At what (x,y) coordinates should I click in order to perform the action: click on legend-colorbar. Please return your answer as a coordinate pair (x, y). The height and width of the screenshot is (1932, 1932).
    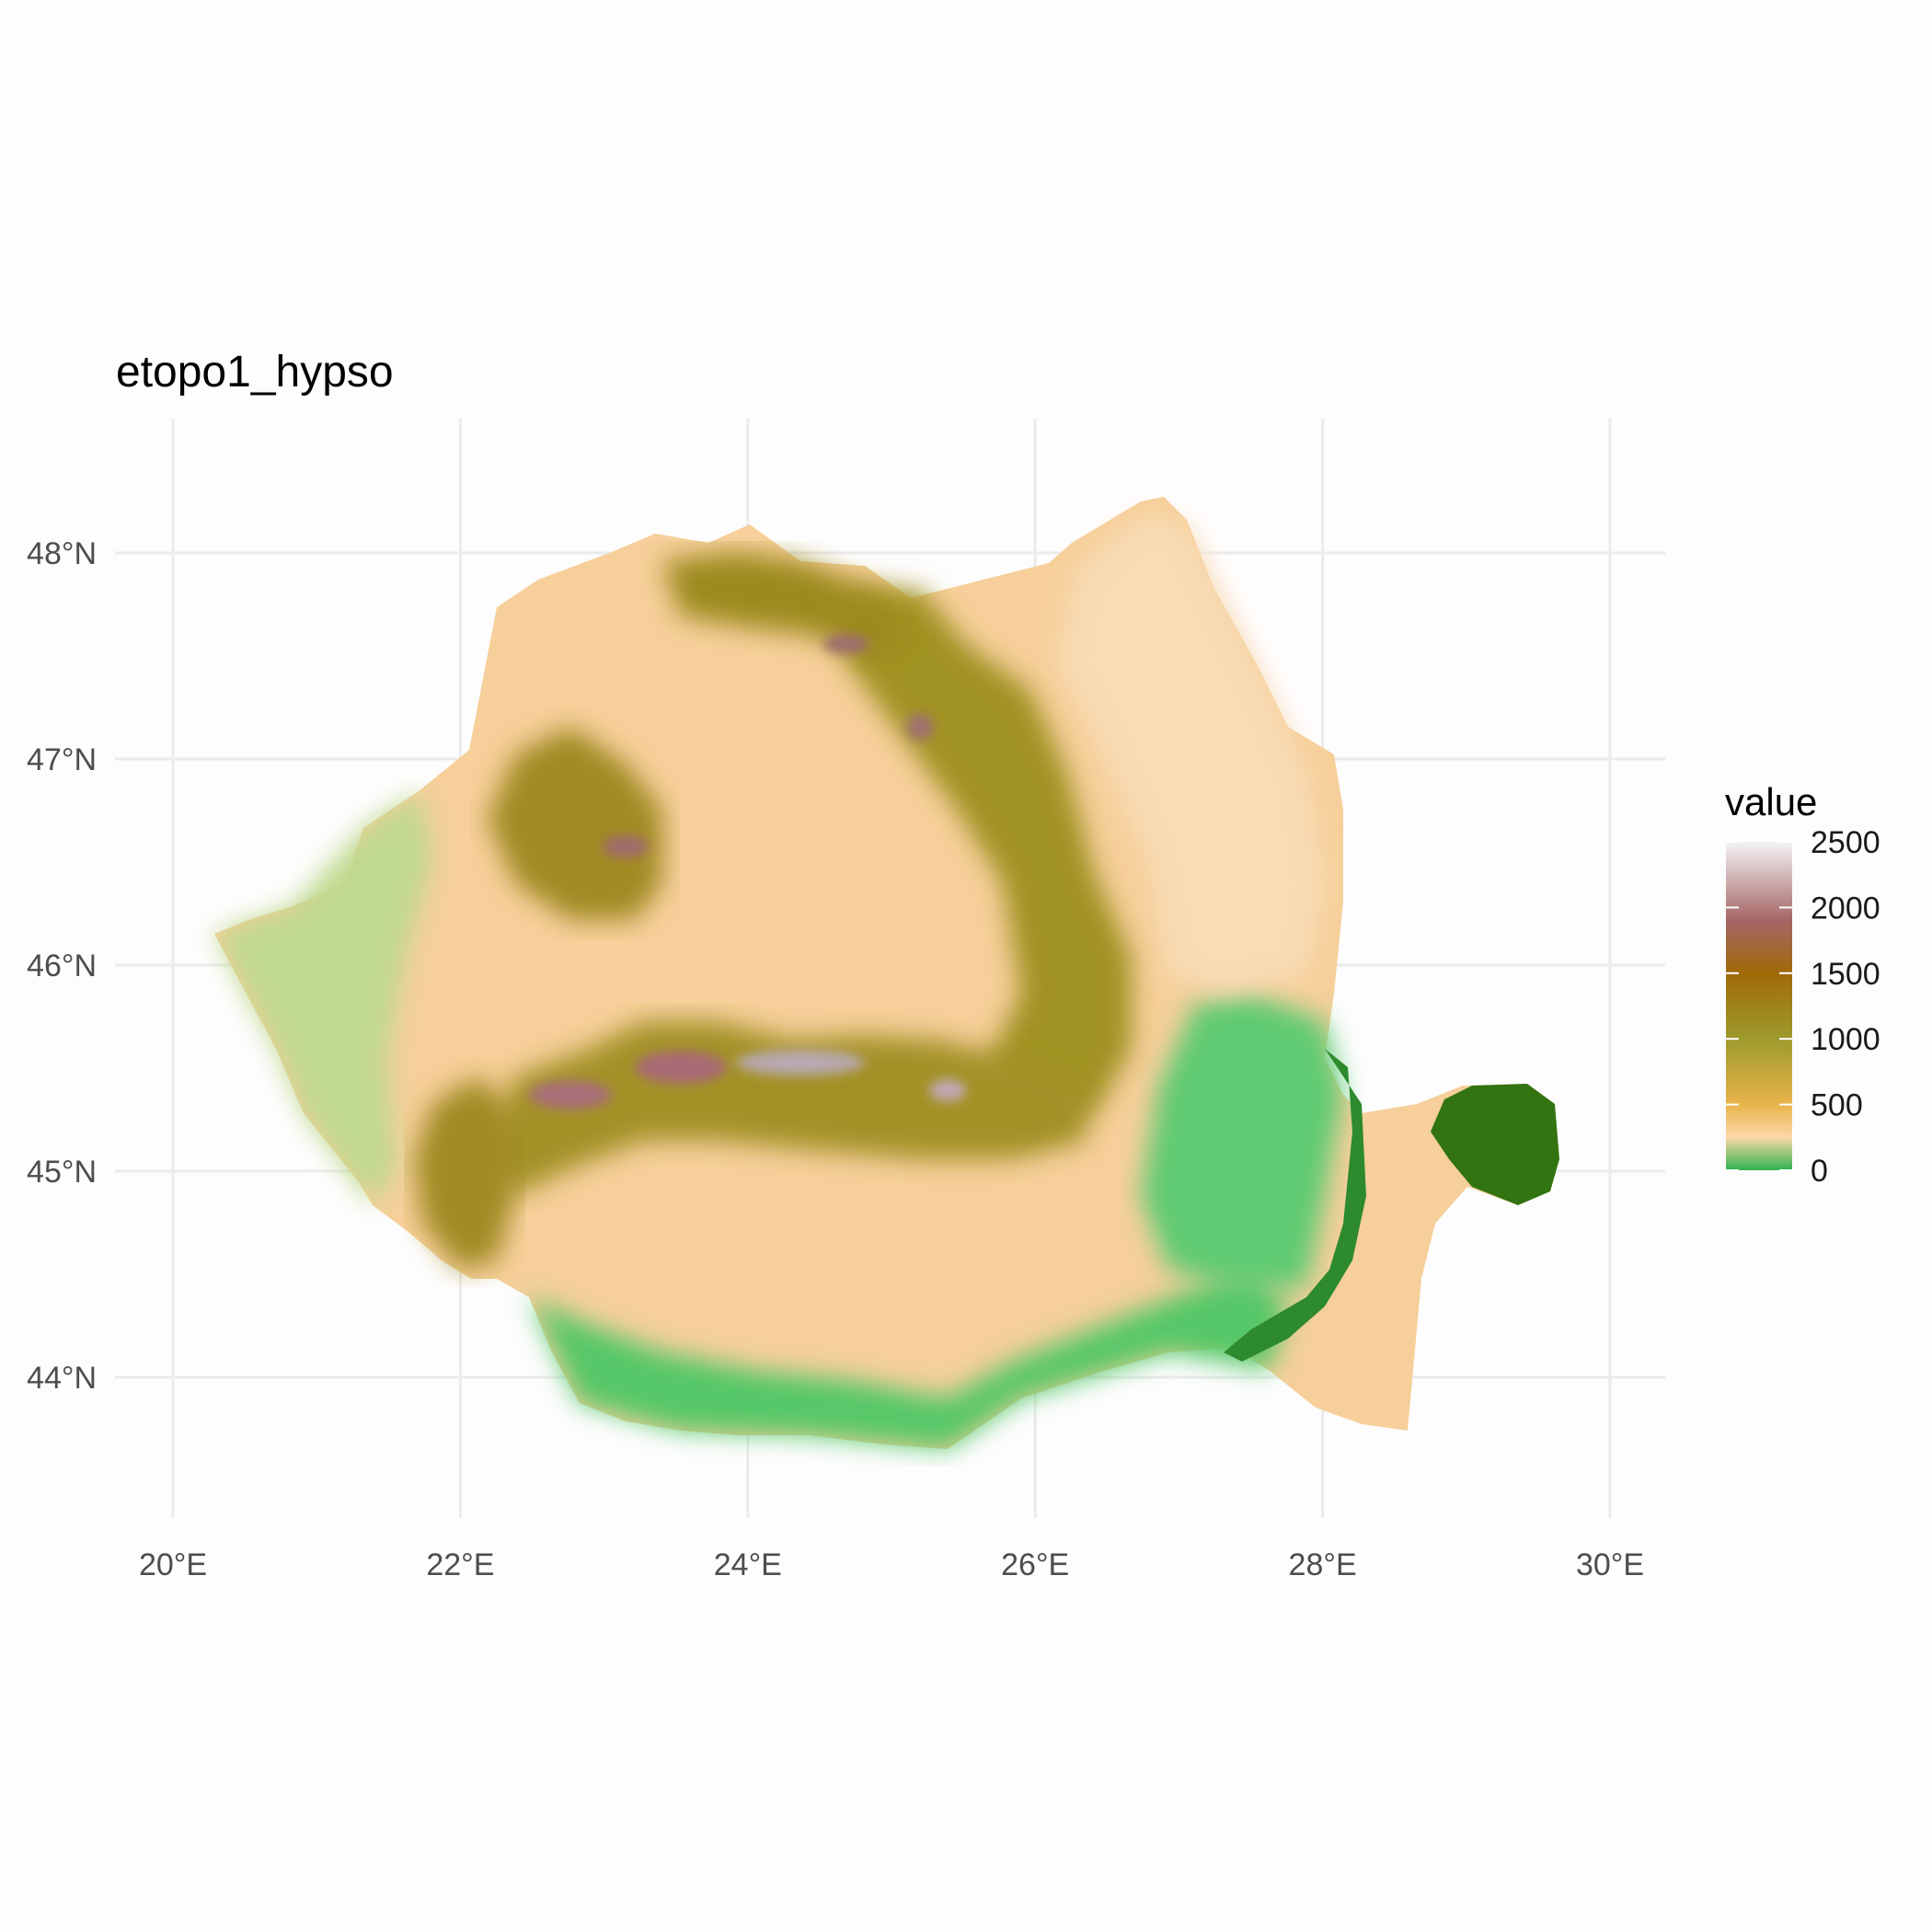
    Looking at the image, I should click on (1759, 1006).